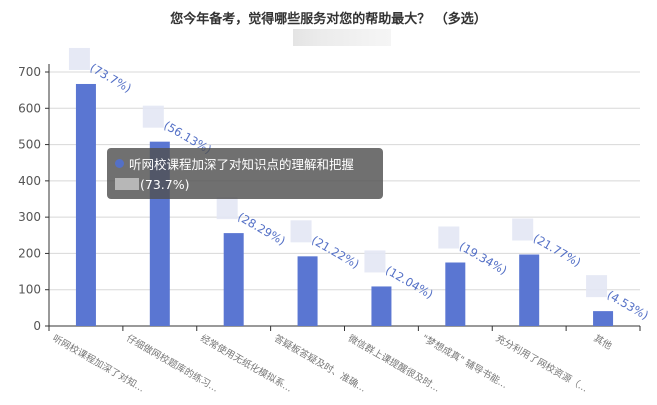 The image size is (657, 405). I want to click on category-label: 其他, so click(603, 342).